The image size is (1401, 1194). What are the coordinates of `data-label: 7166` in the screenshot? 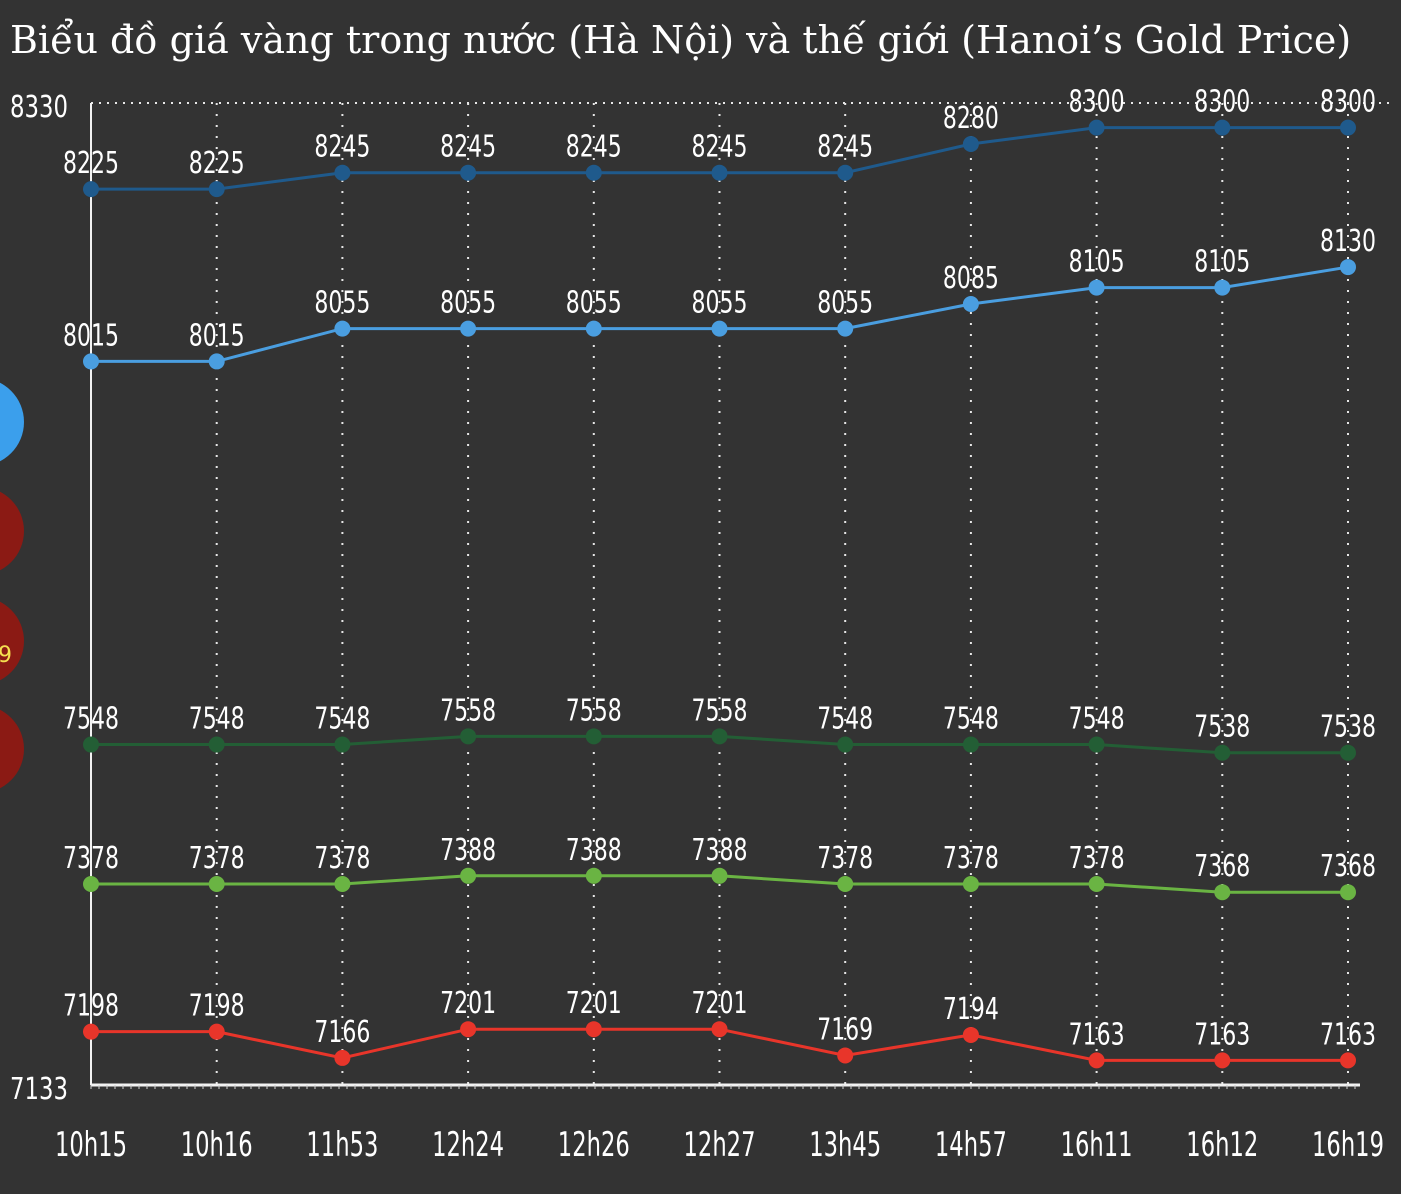 It's located at (342, 1032).